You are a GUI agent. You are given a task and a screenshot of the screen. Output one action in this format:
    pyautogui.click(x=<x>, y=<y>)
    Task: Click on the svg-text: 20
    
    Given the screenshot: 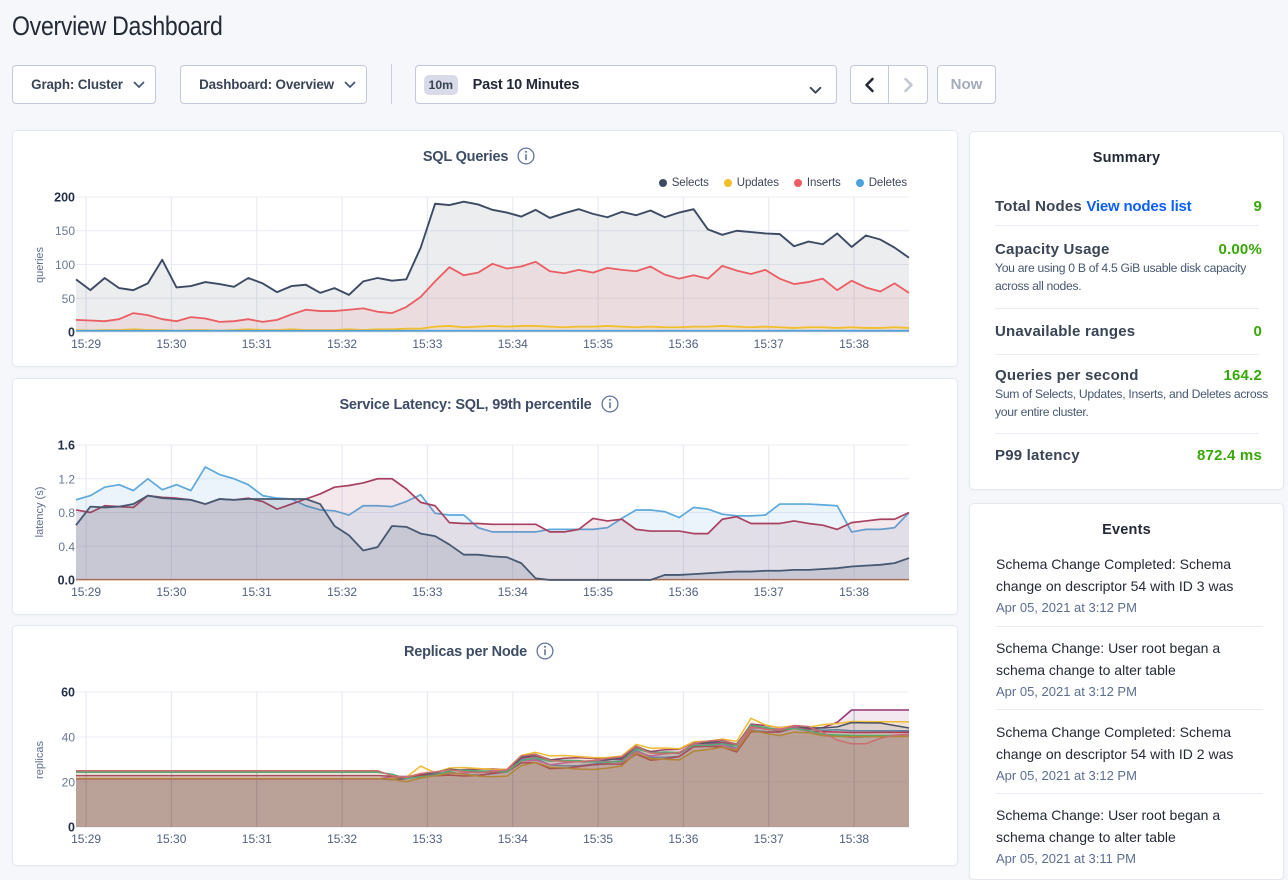 What is the action you would take?
    pyautogui.click(x=69, y=783)
    